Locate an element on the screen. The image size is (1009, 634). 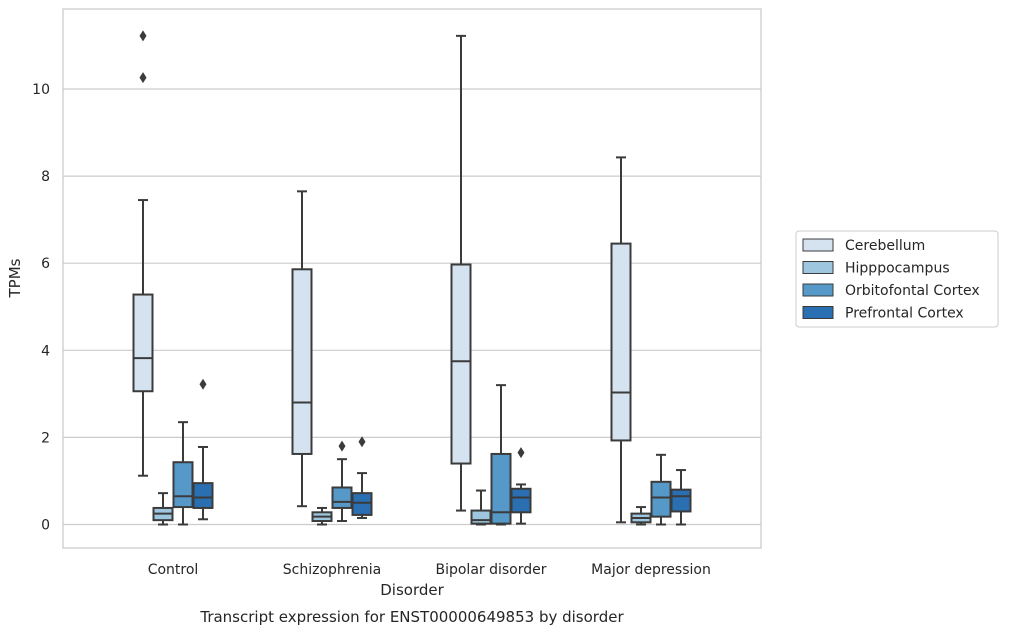
legend-label: Cerebellum is located at coordinates (885, 246).